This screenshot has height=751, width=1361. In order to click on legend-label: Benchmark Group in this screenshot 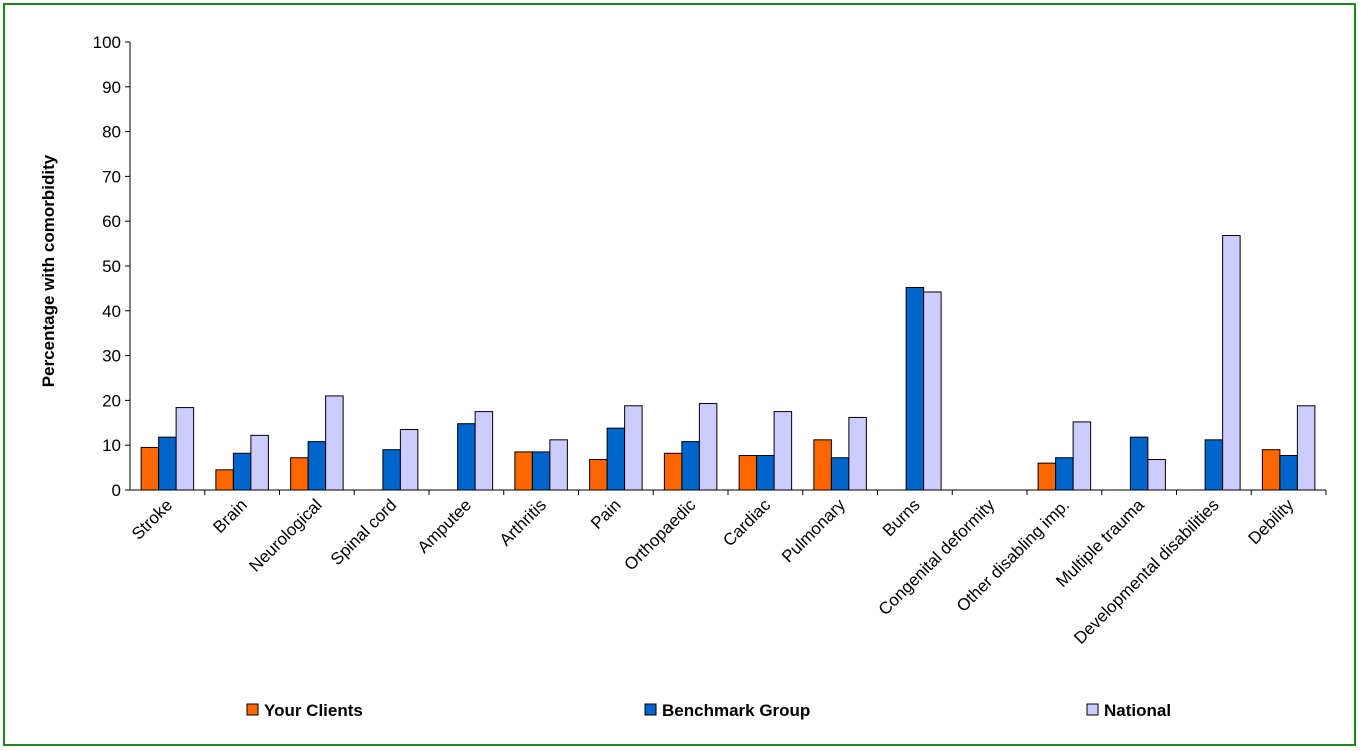, I will do `click(736, 710)`.